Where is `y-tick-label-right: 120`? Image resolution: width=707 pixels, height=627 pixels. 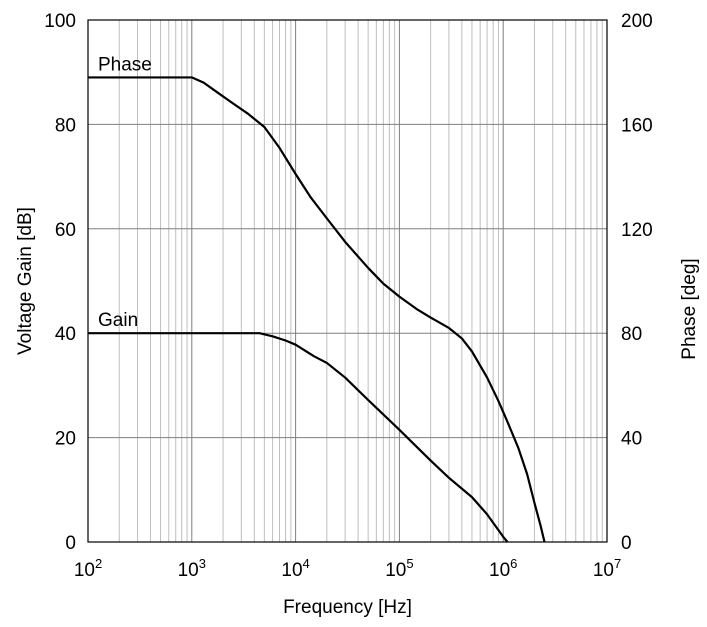 y-tick-label-right: 120 is located at coordinates (637, 230).